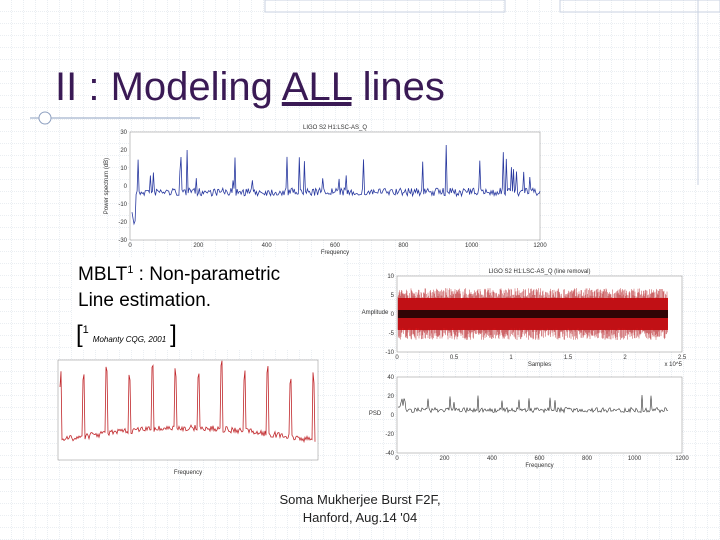 The image size is (720, 540). Describe the element at coordinates (45, 118) in the screenshot. I see `rule-dot` at that location.